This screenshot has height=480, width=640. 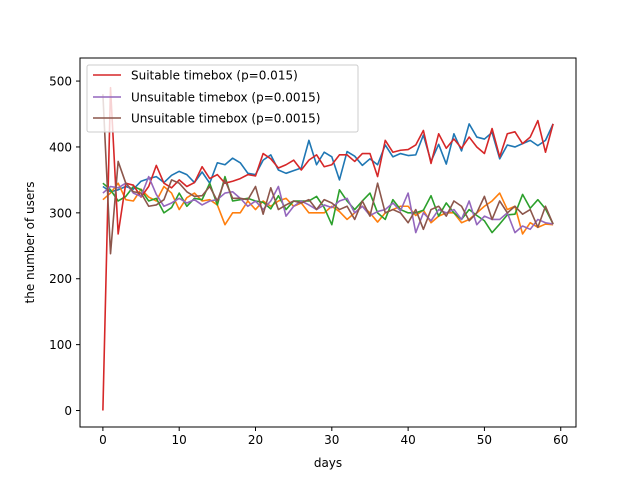 What do you see at coordinates (407, 440) in the screenshot?
I see `x-tick-label: 40` at bounding box center [407, 440].